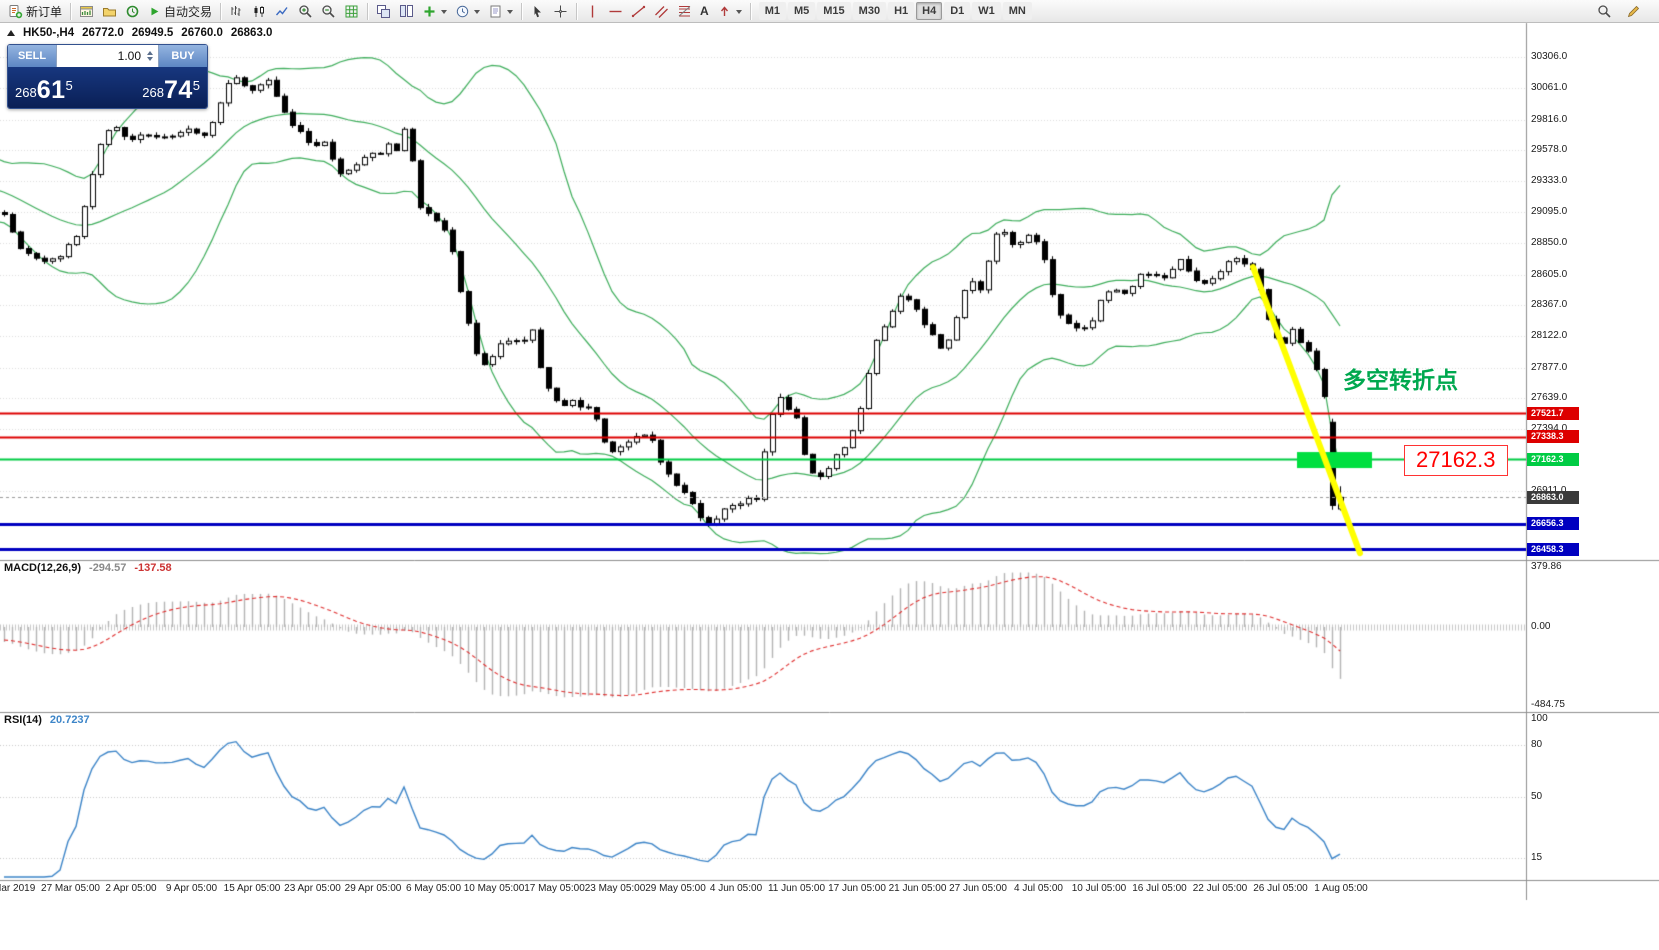  What do you see at coordinates (252, 888) in the screenshot?
I see `time-tick-label: 15 Apr 05:00` at bounding box center [252, 888].